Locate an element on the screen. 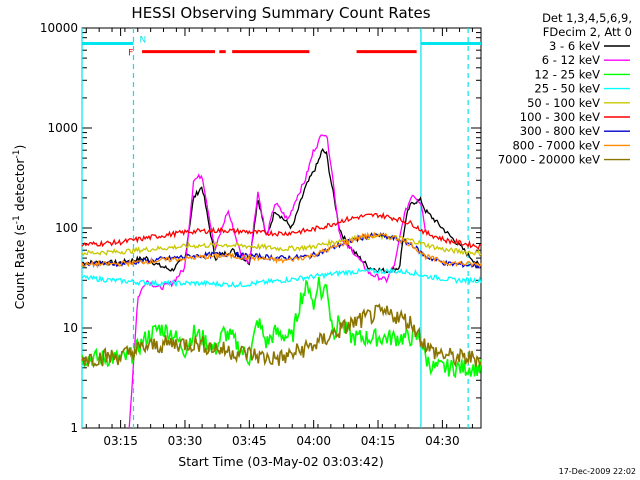 The image size is (640, 480). x-tick-label: 03:30 is located at coordinates (185, 441).